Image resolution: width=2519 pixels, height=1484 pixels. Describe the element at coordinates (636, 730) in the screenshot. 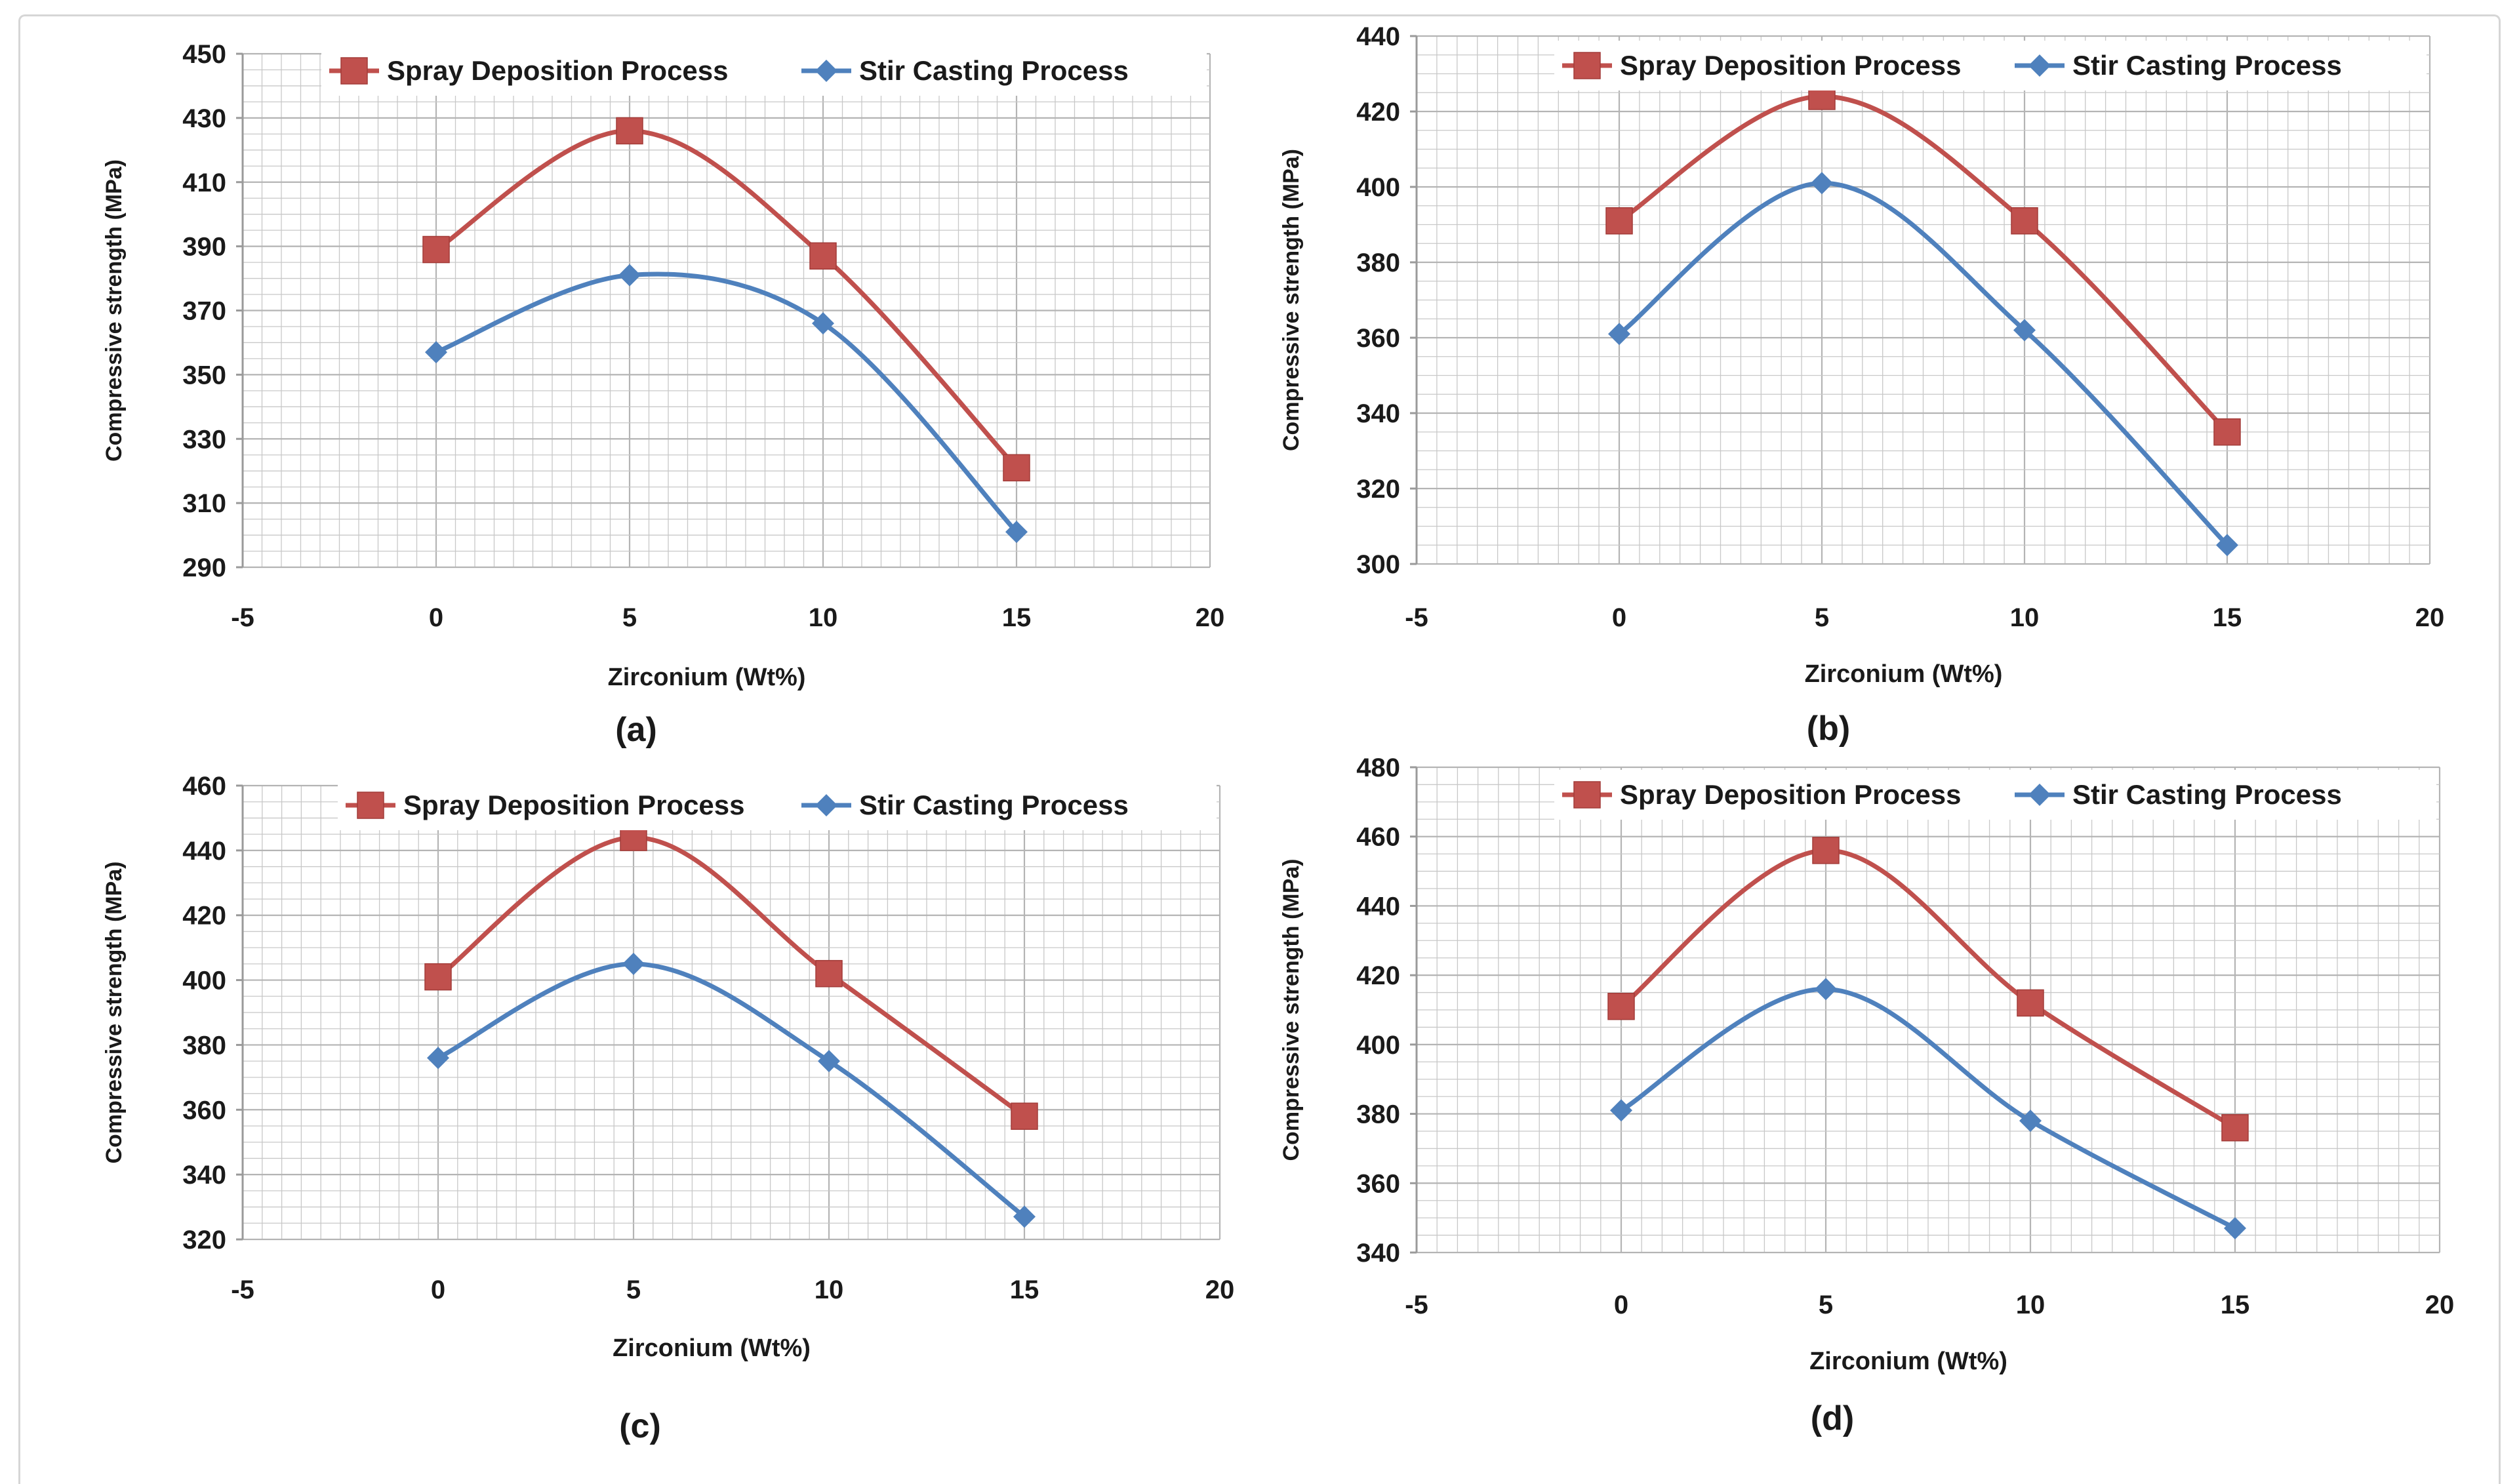

I see `panel-label: (a)` at that location.